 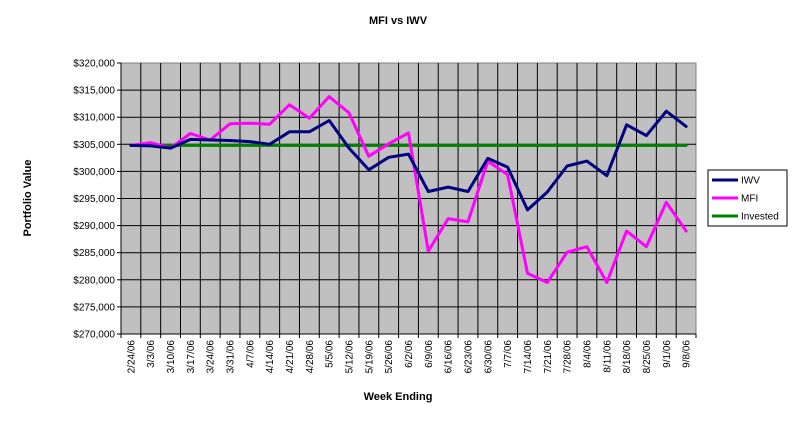 I want to click on x-tick-label: 5/5/06, so click(x=330, y=354).